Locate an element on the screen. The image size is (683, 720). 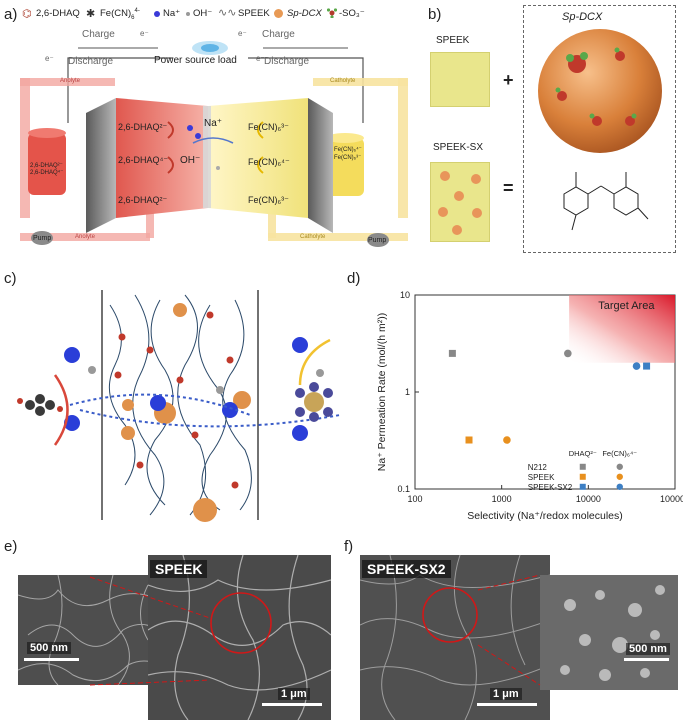
cell-left-species-2: 2,6-DHAQ⁴⁻ is located at coordinates (143, 160).